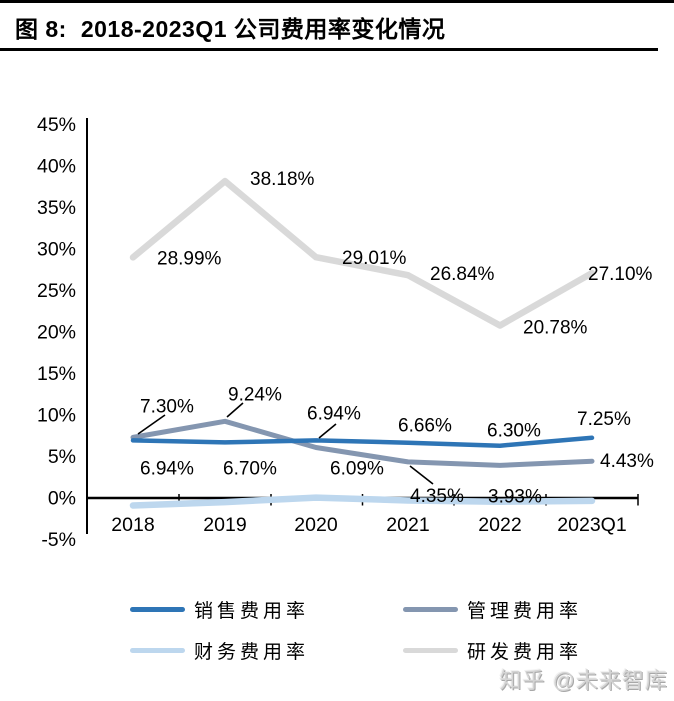  I want to click on data-label: 6.30%, so click(514, 431).